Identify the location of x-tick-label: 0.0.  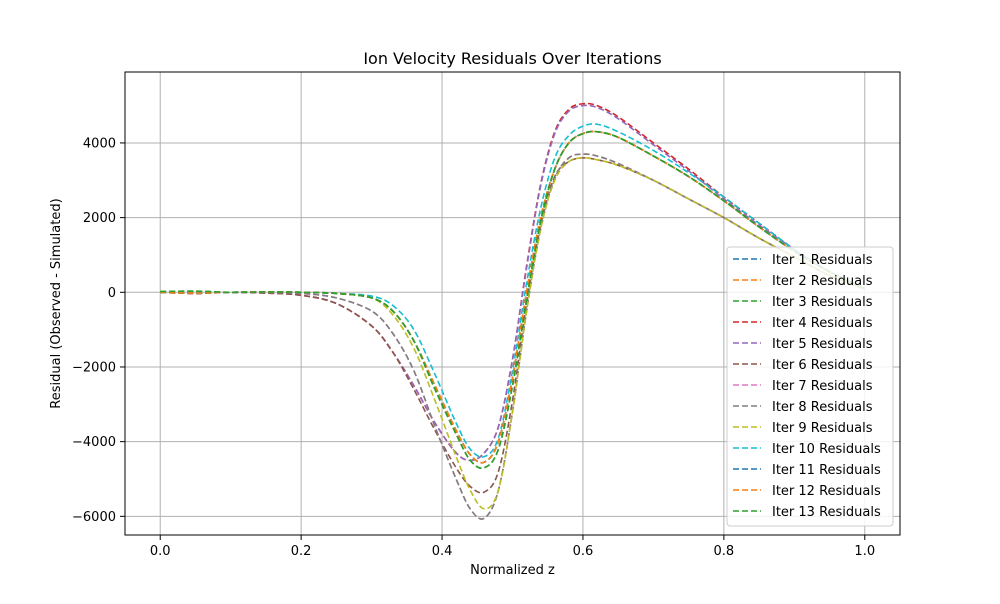
(160, 551).